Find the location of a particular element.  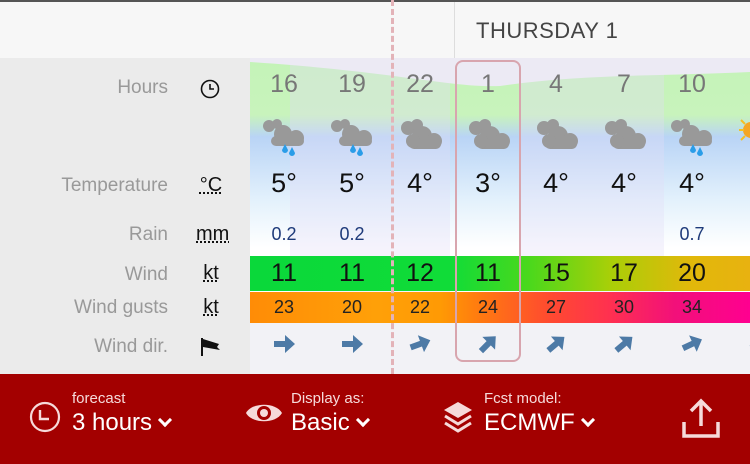

forecast-label: forecast is located at coordinates (99, 398).